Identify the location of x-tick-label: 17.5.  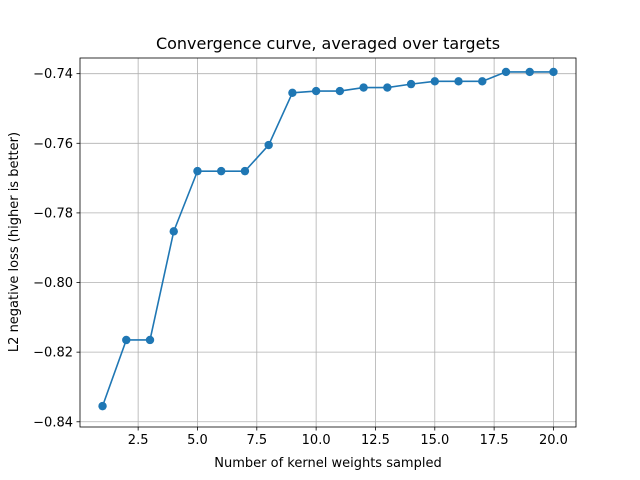
(494, 440).